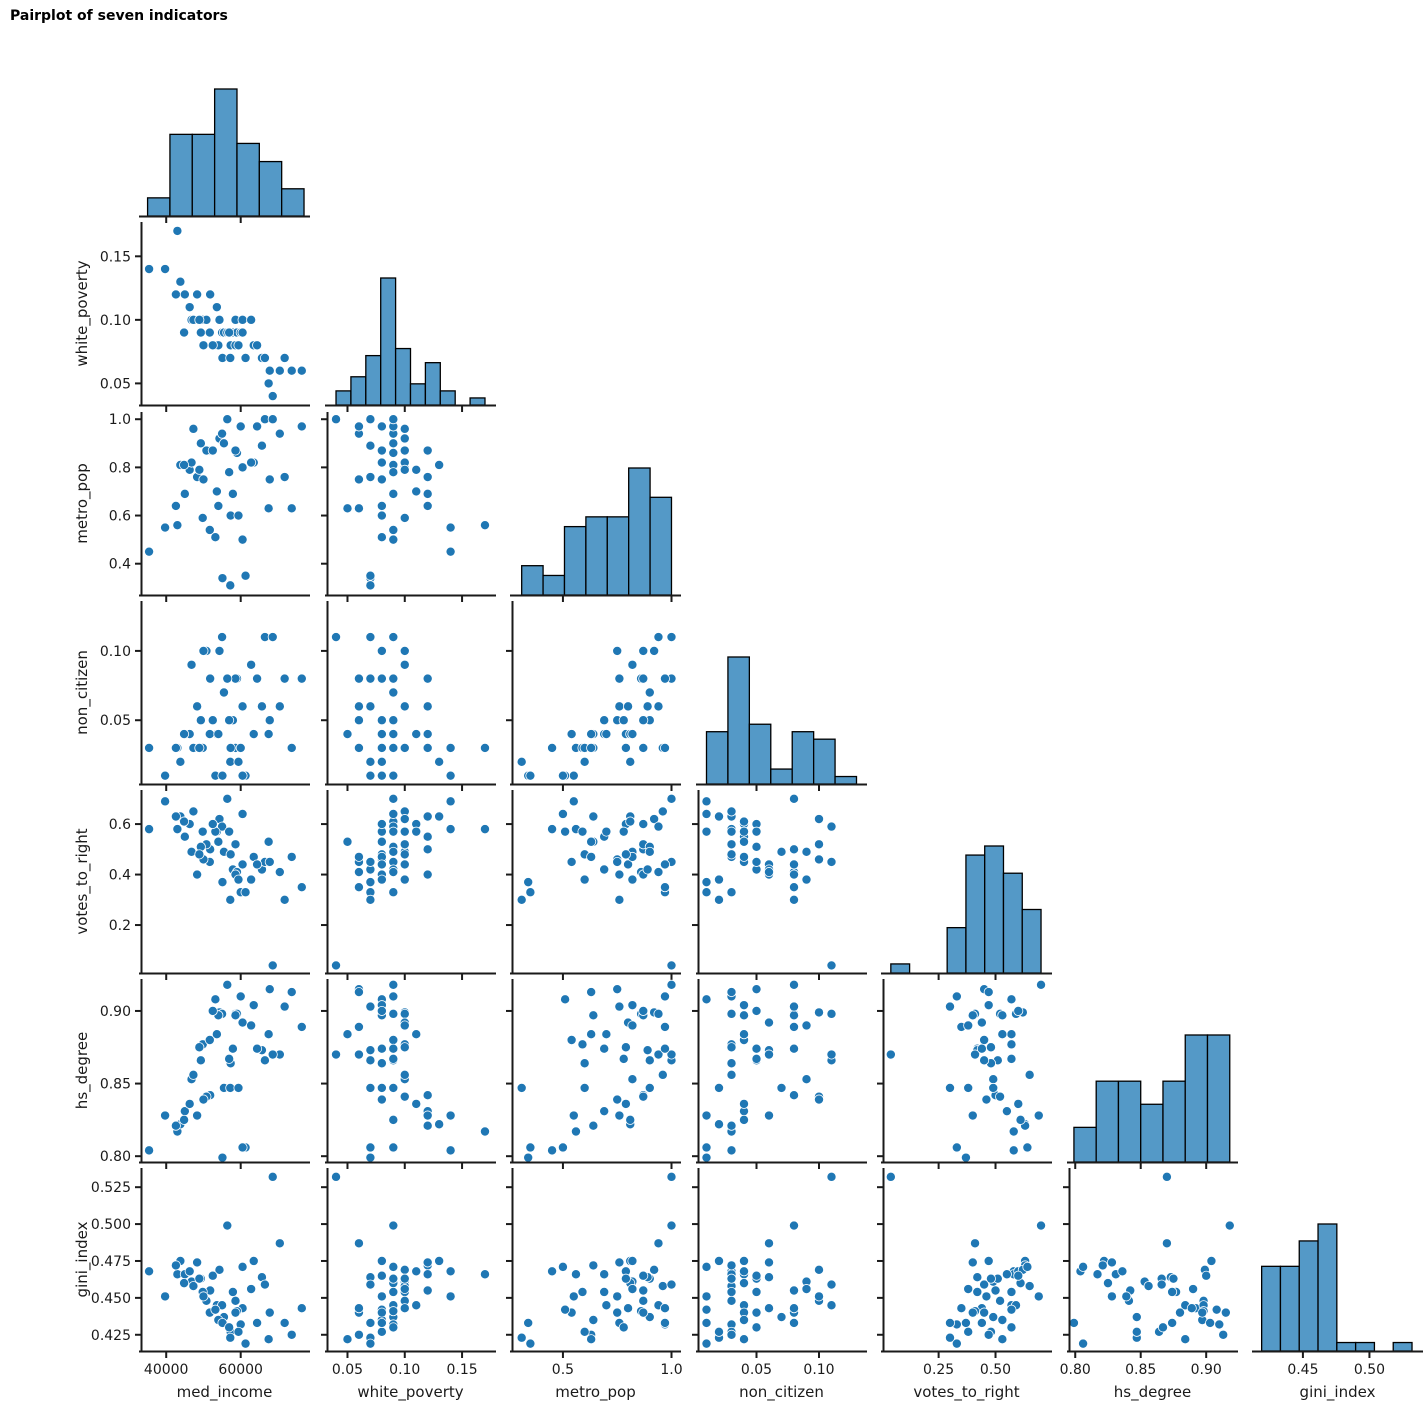 The height and width of the screenshot is (1411, 1428). Describe the element at coordinates (120, 420) in the screenshot. I see `y-tick-label: 1.0` at that location.